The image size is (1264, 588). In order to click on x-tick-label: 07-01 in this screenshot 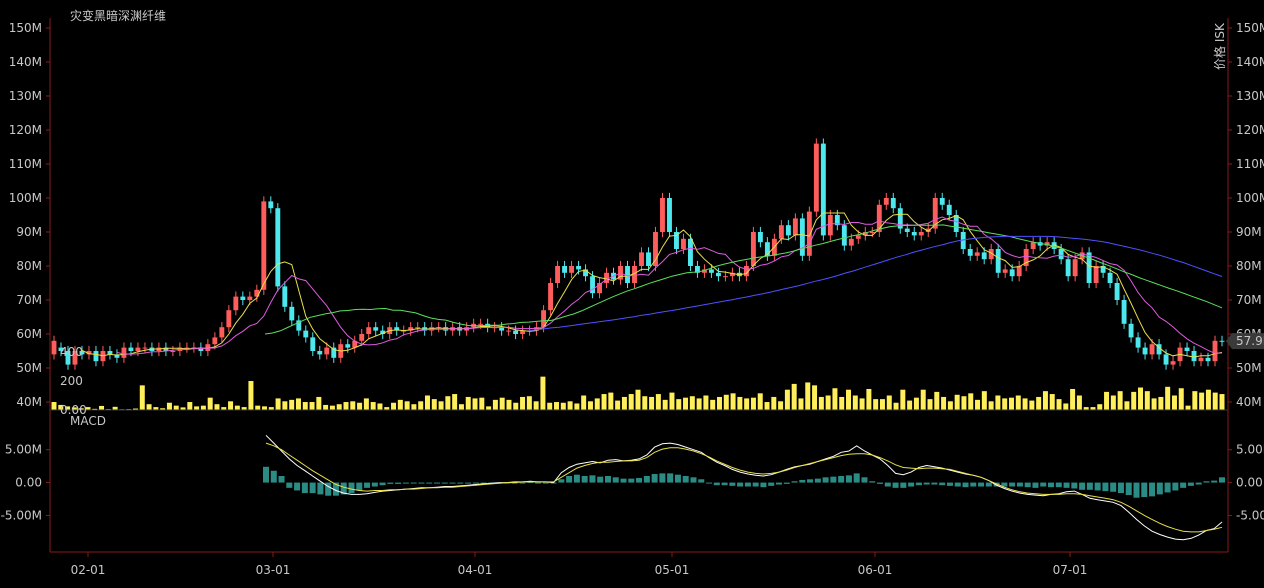, I will do `click(1070, 570)`.